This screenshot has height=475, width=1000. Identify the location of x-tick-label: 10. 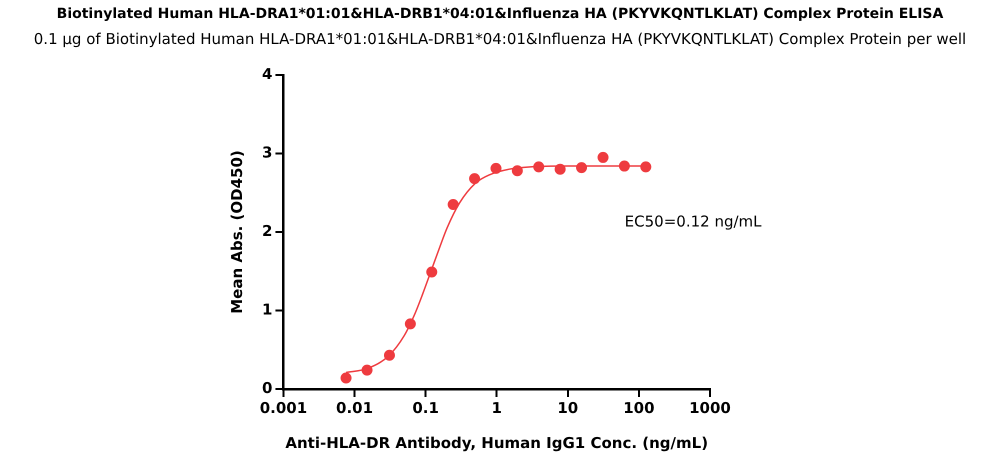
(567, 407).